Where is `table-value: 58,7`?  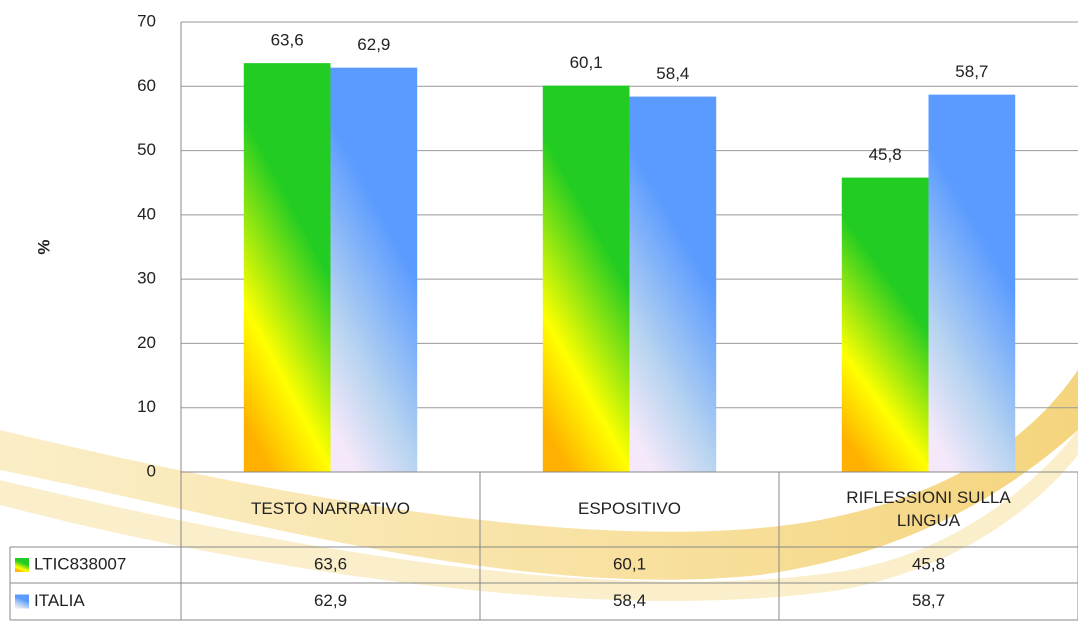 table-value: 58,7 is located at coordinates (928, 600).